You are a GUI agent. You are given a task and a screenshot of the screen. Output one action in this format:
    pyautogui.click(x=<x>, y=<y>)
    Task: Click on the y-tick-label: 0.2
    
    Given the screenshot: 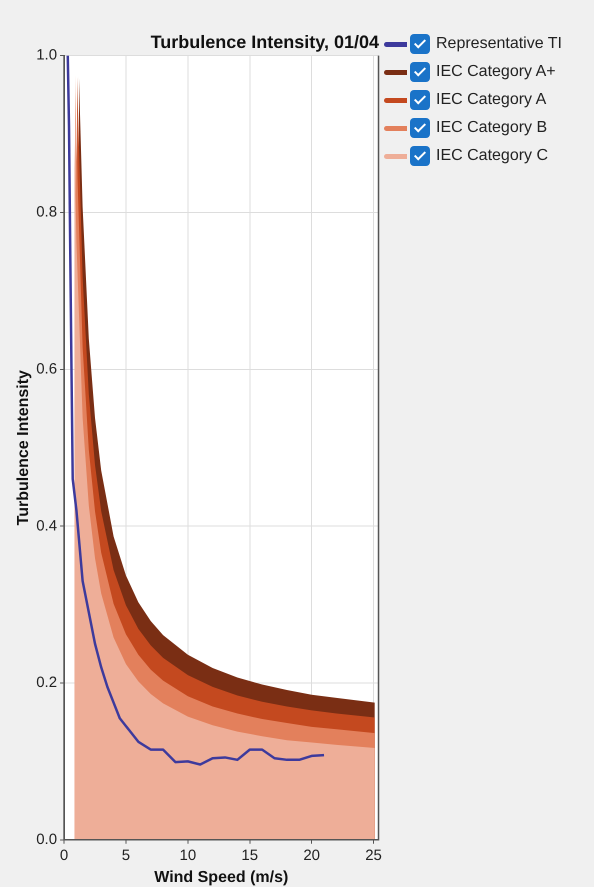 What is the action you would take?
    pyautogui.click(x=47, y=683)
    